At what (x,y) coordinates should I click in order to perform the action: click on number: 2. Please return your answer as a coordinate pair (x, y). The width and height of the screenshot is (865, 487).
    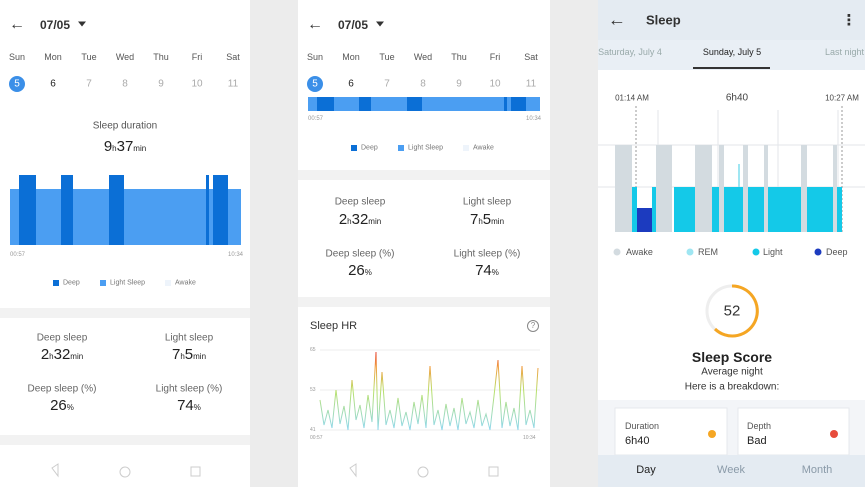
    Looking at the image, I should click on (45, 354).